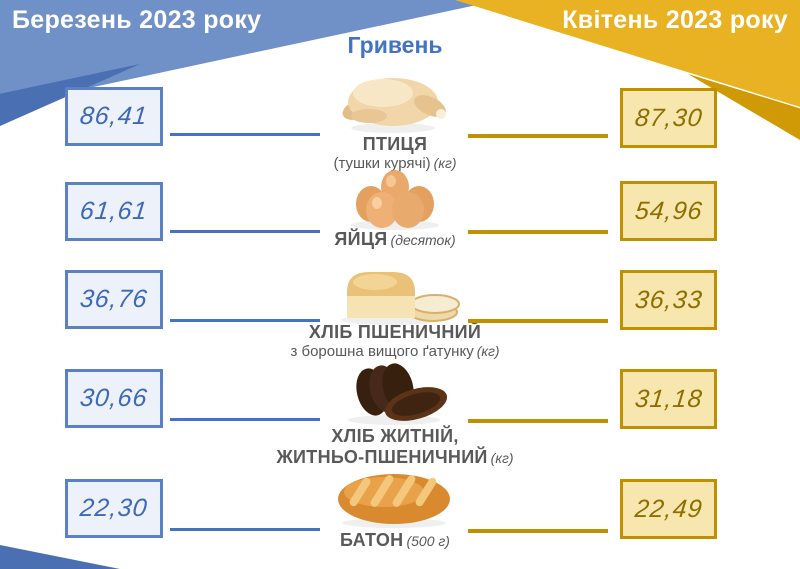  I want to click on march-price-value: 36,76, so click(114, 299).